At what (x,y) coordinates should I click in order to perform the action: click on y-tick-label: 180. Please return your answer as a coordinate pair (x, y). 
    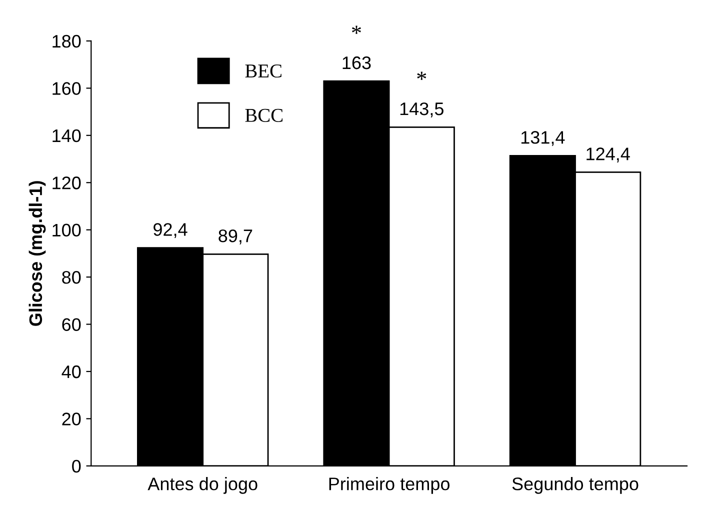
    Looking at the image, I should click on (66, 41).